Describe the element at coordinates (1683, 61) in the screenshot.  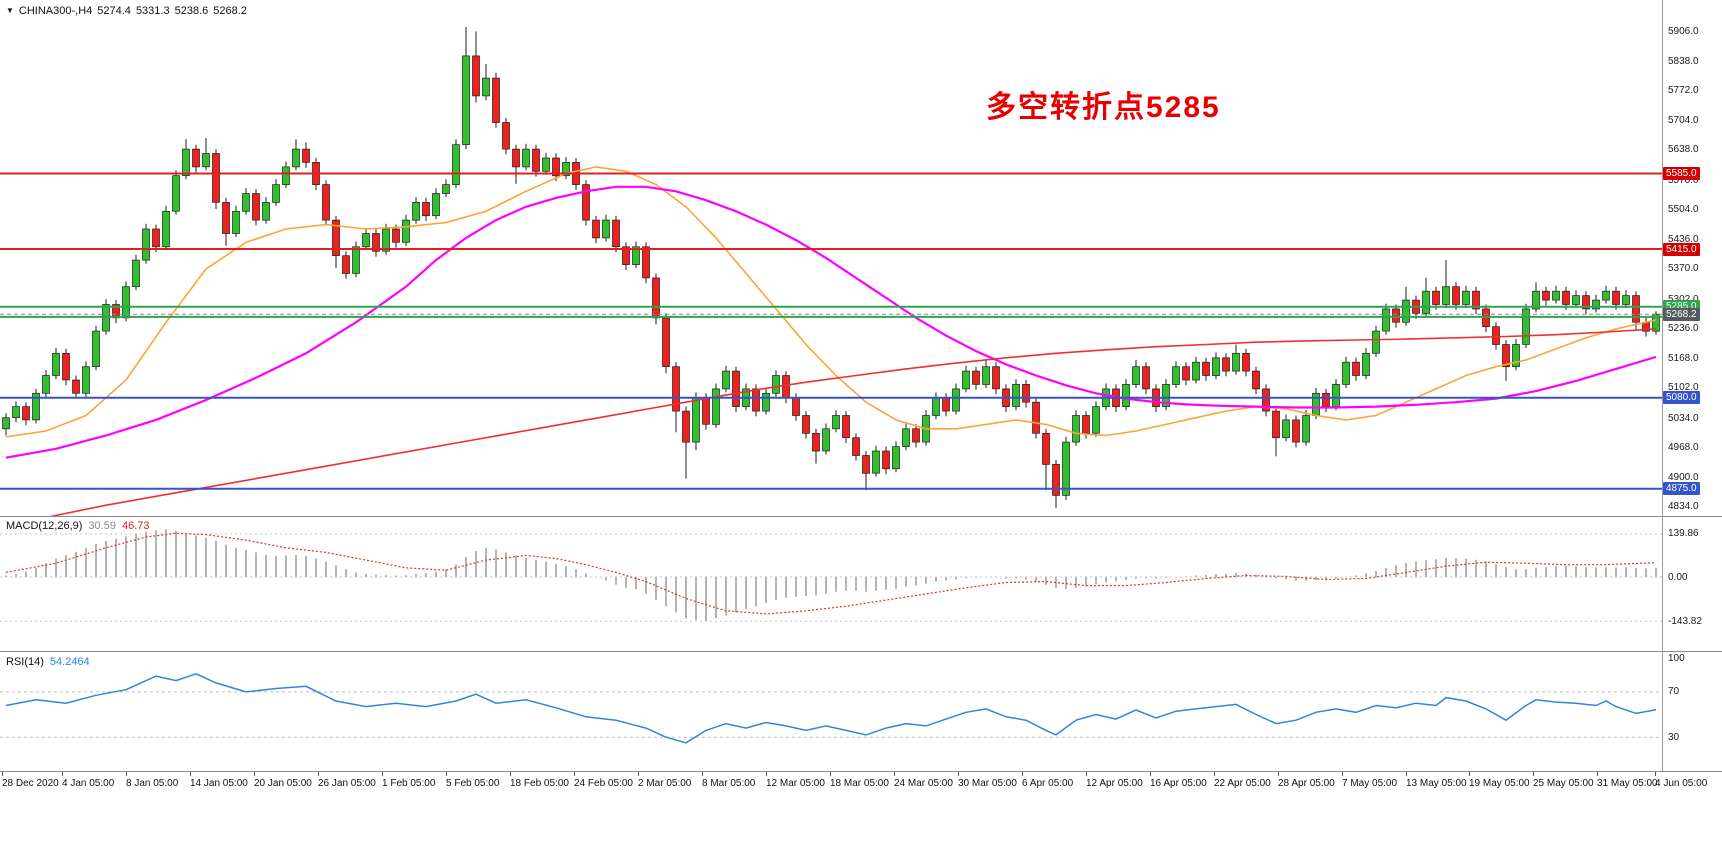
I see `price-tick-label: 5838.0` at that location.